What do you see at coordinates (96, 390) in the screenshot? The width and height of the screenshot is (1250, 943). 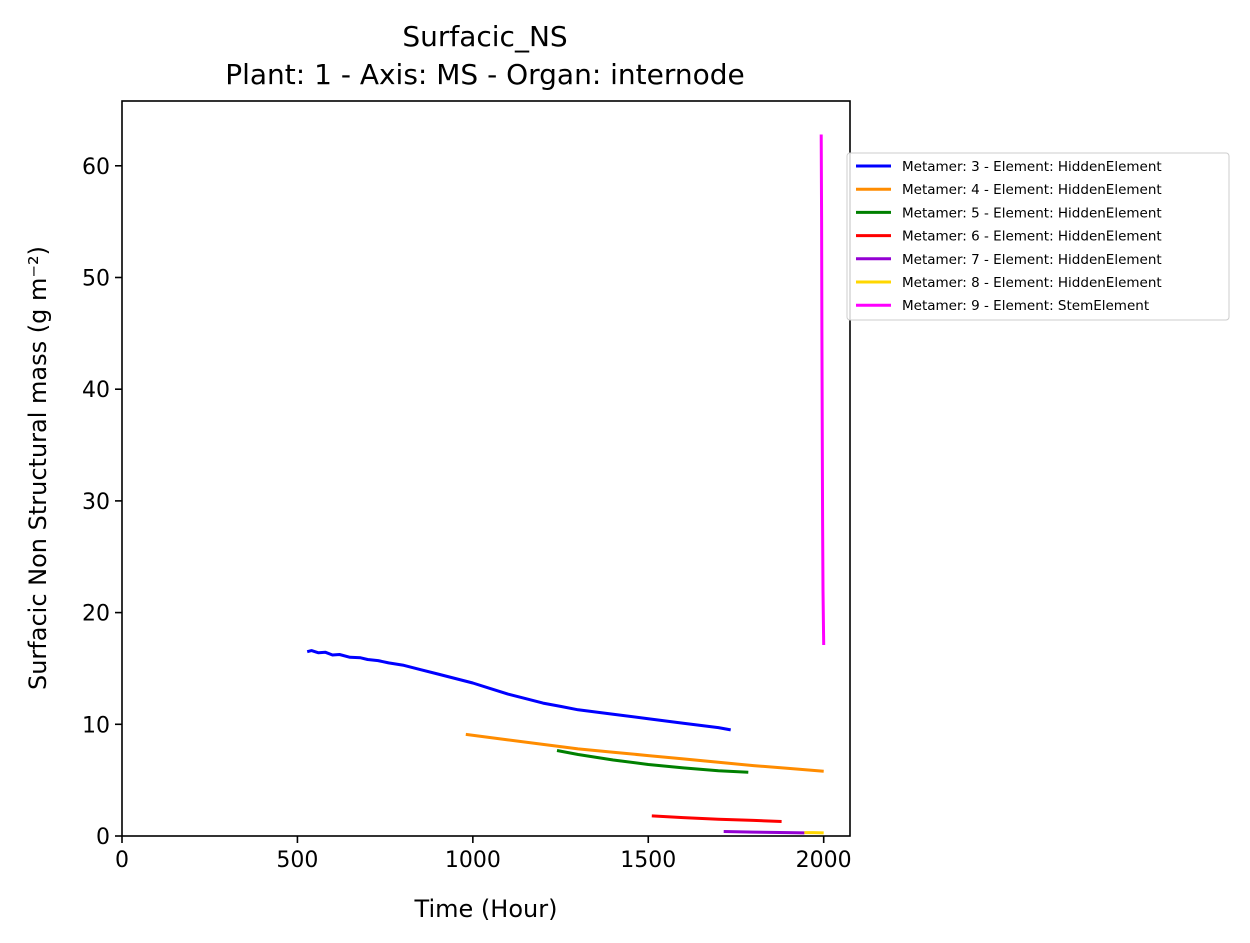 I see `y-tick-label: 40` at bounding box center [96, 390].